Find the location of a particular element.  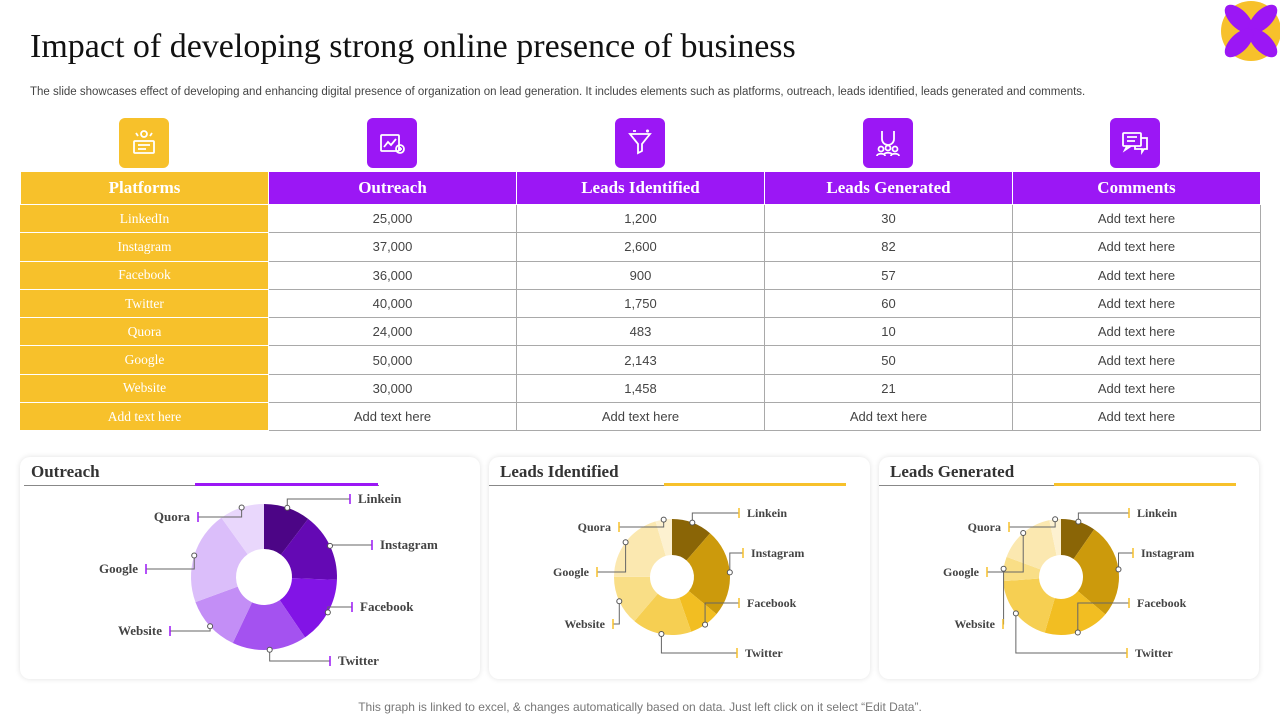

flower-logo-icon is located at coordinates (1250, 31).